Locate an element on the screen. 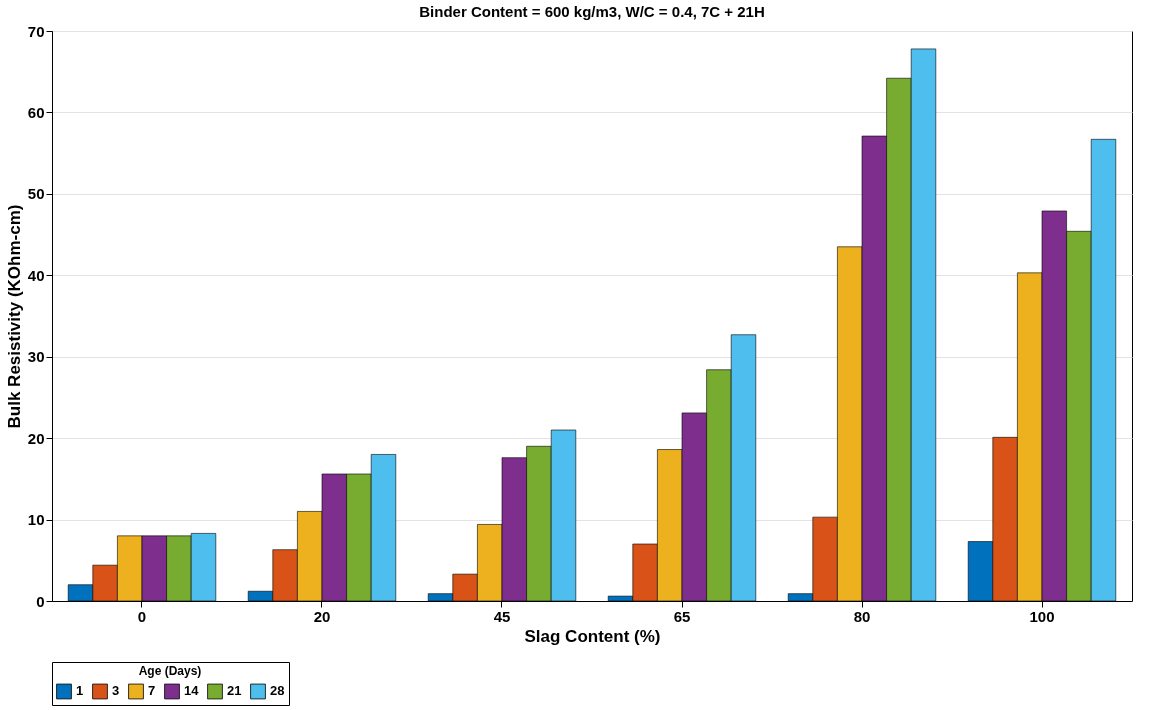 This screenshot has height=710, width=1167. x-axis-title: Slag Content (%) is located at coordinates (592, 636).